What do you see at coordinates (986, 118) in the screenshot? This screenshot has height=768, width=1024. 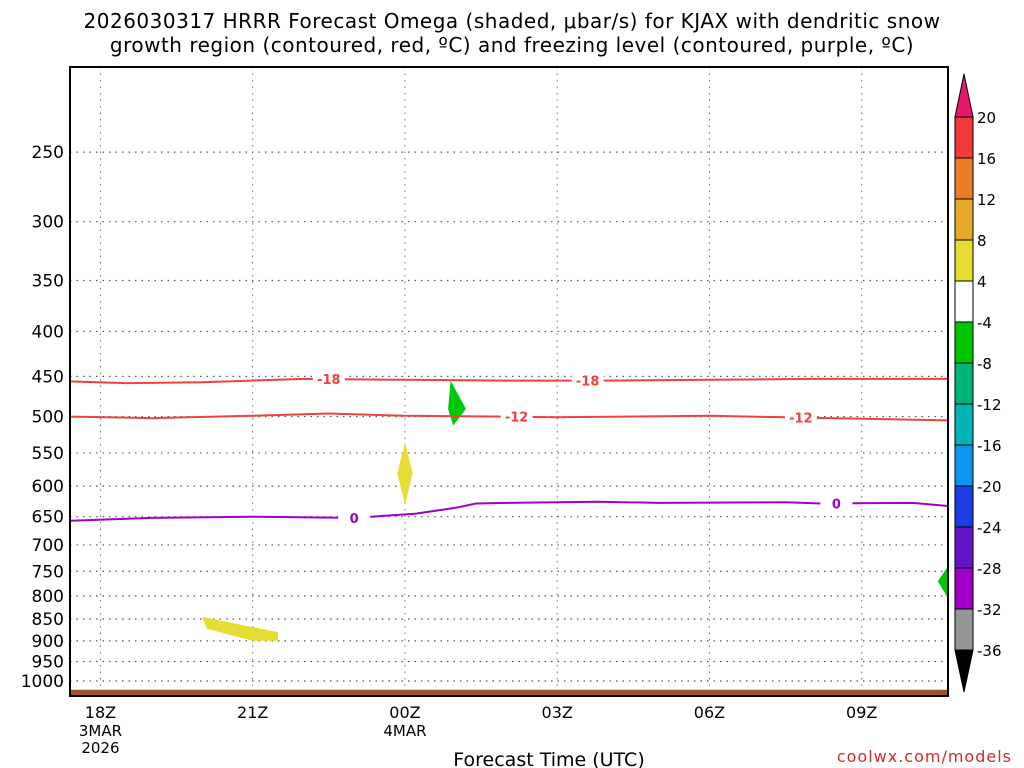 I see `colorbar-label-20: 20` at bounding box center [986, 118].